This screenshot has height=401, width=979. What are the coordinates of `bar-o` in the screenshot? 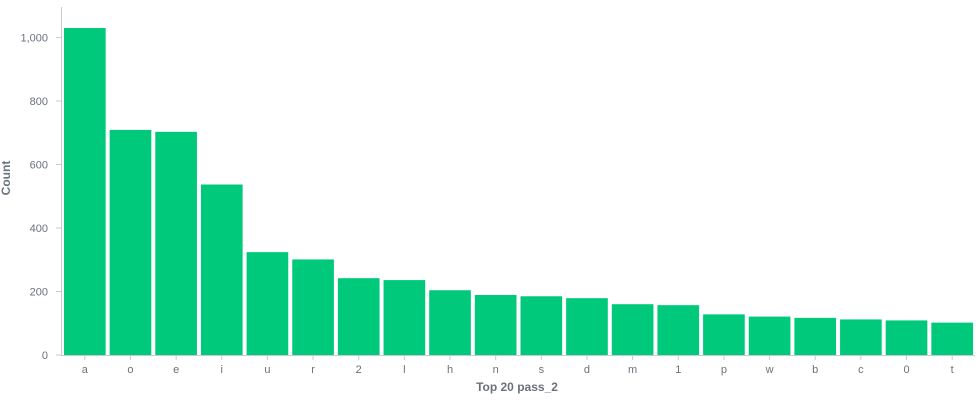 It's located at (130, 242).